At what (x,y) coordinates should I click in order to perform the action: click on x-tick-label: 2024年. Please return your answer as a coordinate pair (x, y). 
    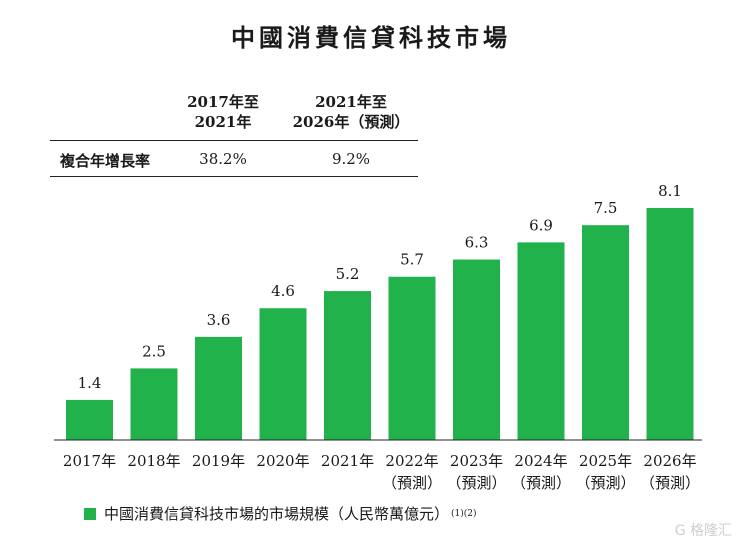
    Looking at the image, I should click on (540, 461).